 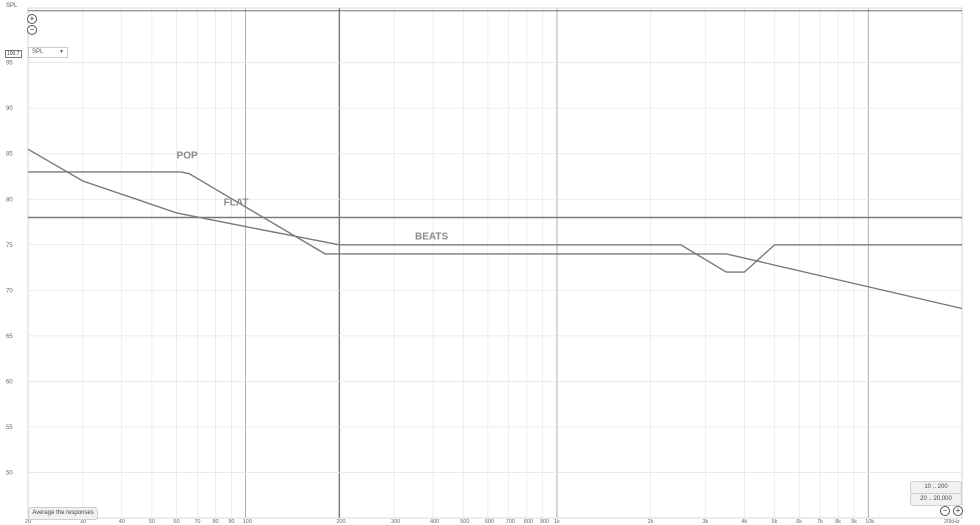 What do you see at coordinates (744, 522) in the screenshot?
I see `x-tick-label: 4k` at bounding box center [744, 522].